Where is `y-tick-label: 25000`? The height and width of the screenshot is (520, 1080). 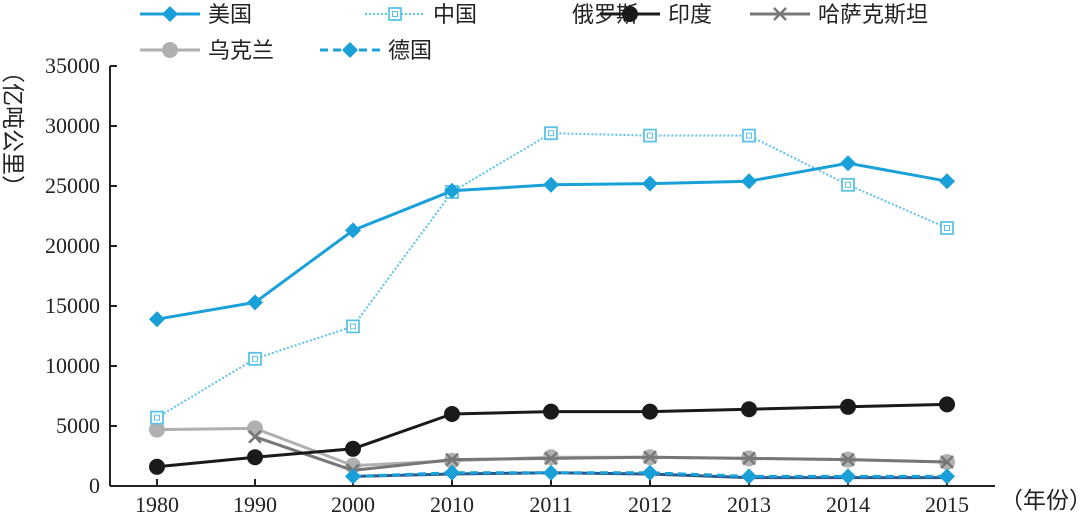
y-tick-label: 25000 is located at coordinates (72, 185).